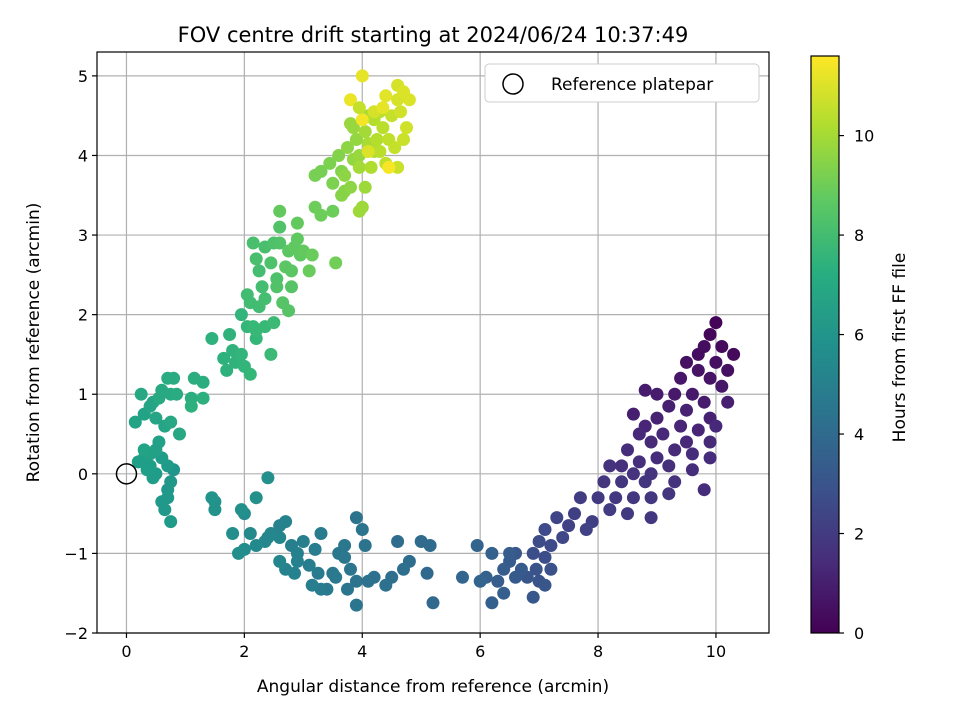  I want to click on colorbar: 0 2 4 6 8 10 Hours from first FF file, so click(860, 349).